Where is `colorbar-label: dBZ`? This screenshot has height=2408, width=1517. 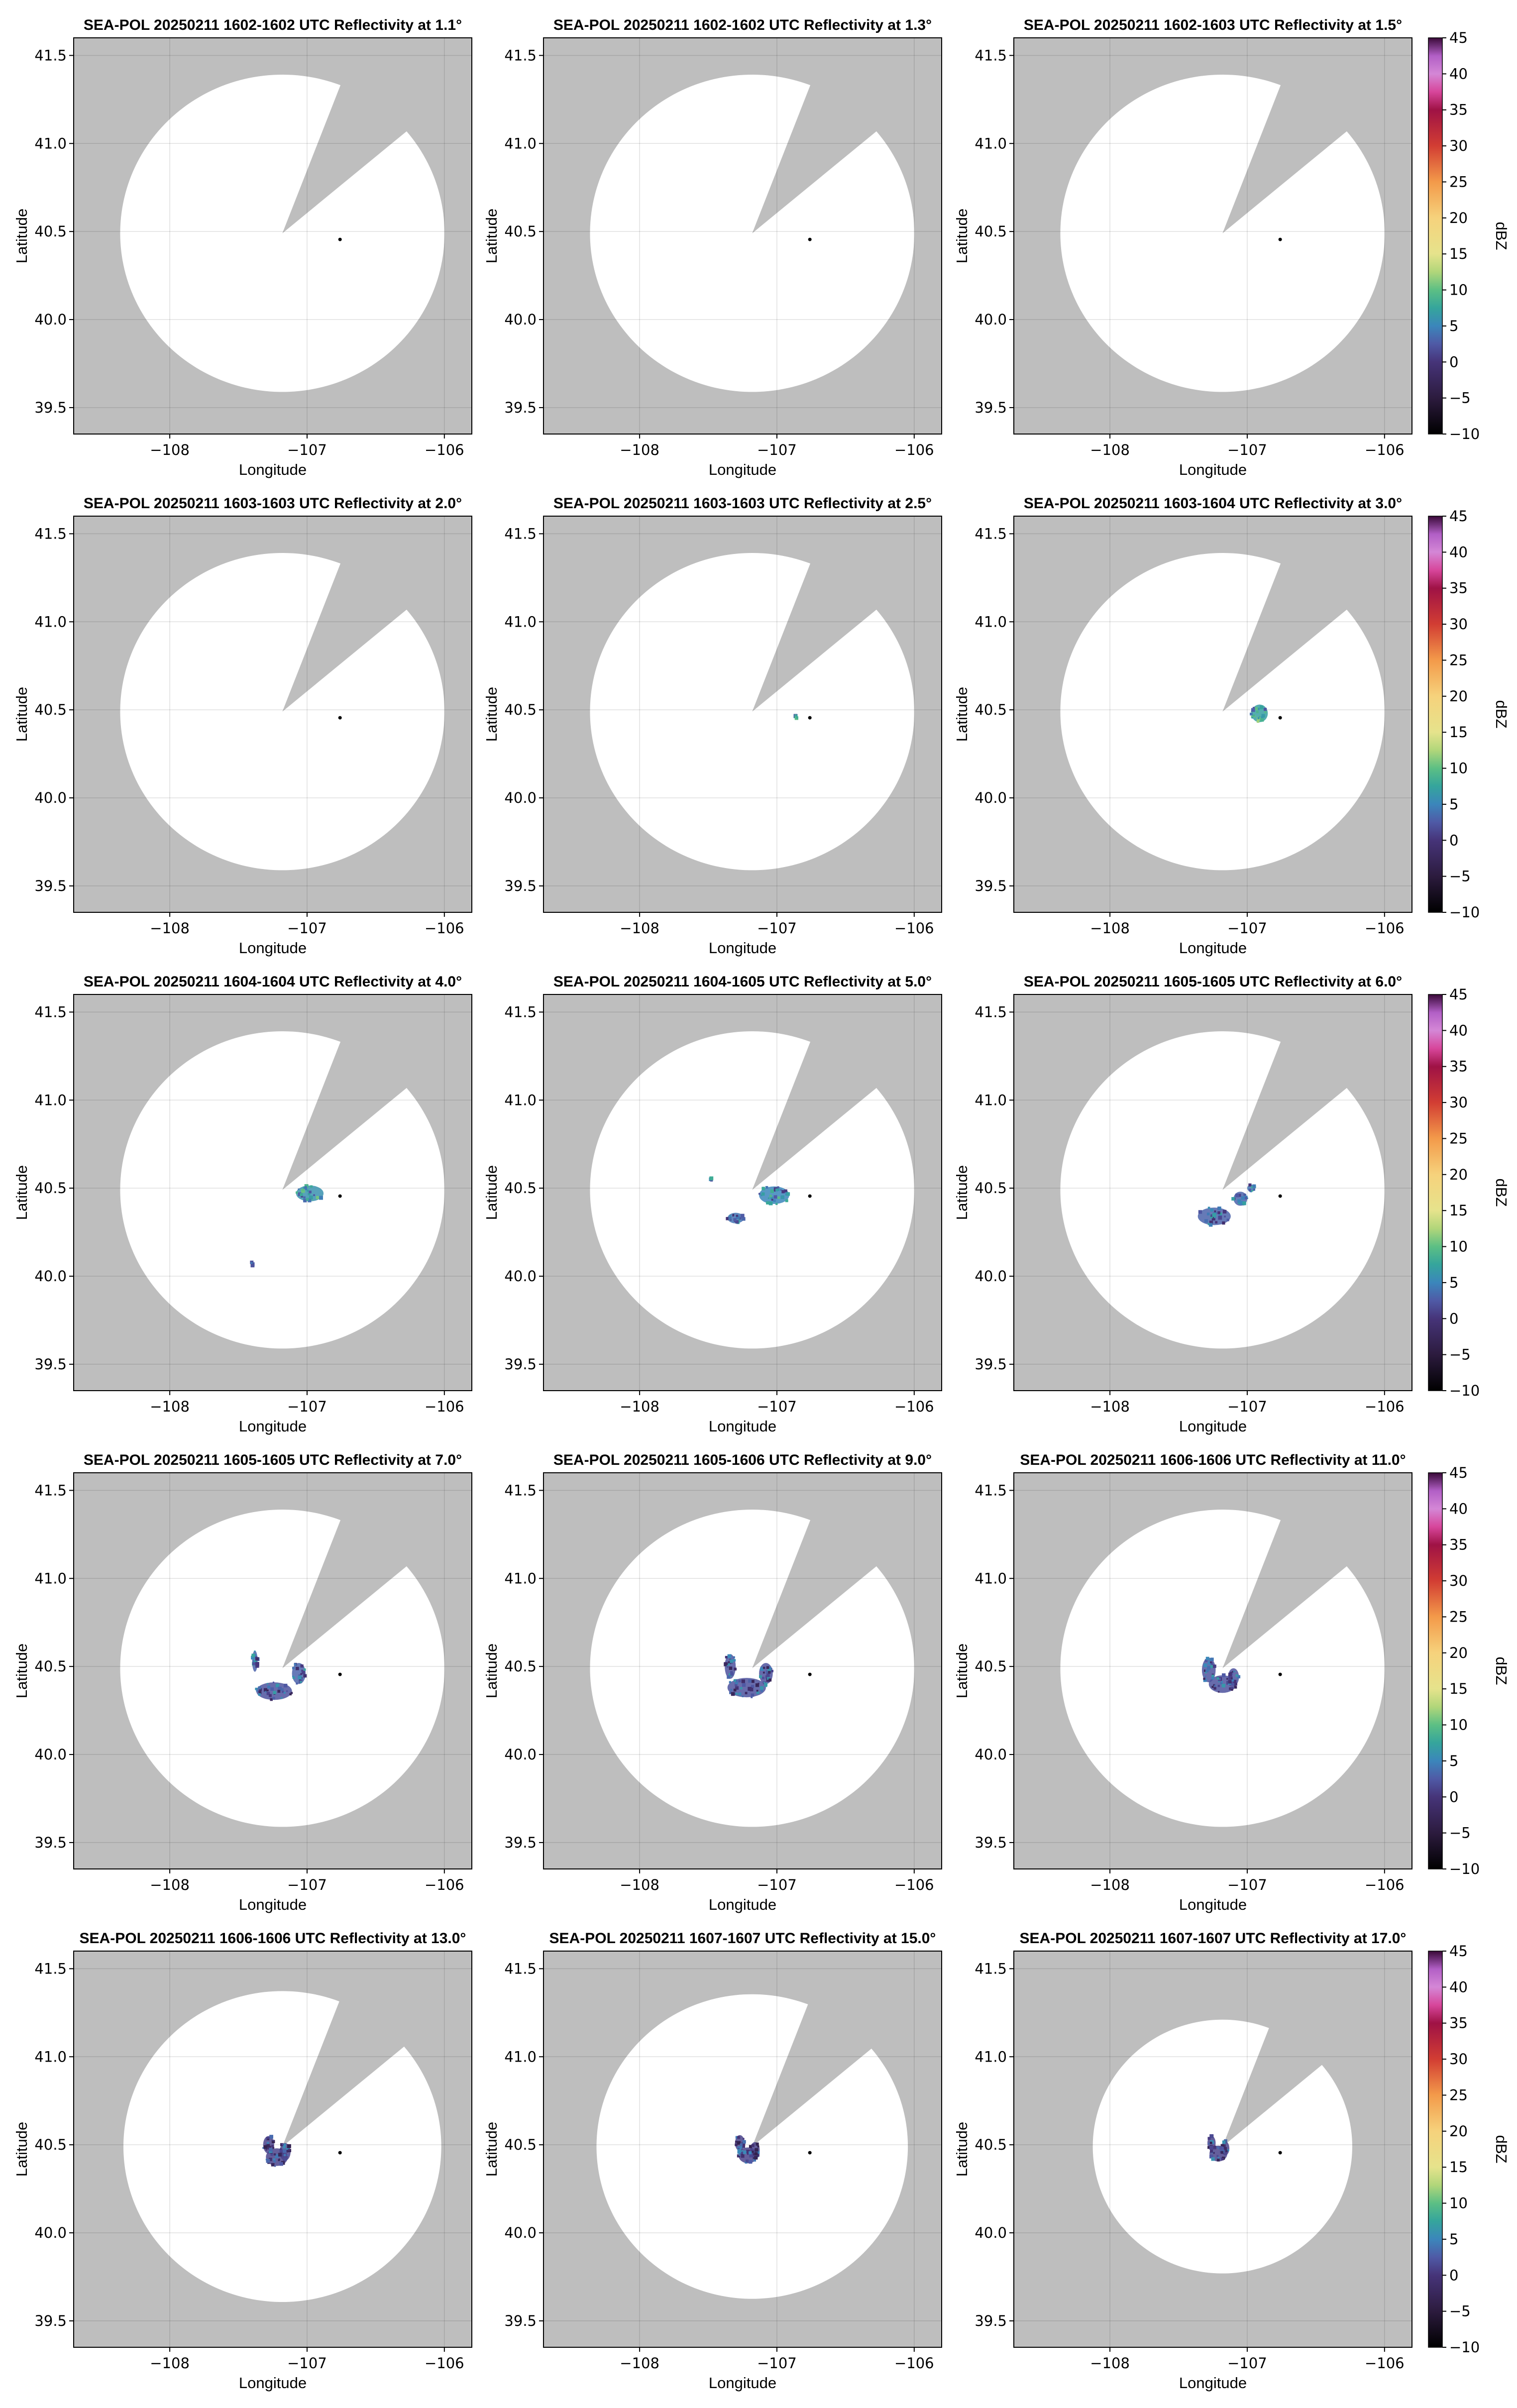
colorbar-label: dBZ is located at coordinates (1501, 1193).